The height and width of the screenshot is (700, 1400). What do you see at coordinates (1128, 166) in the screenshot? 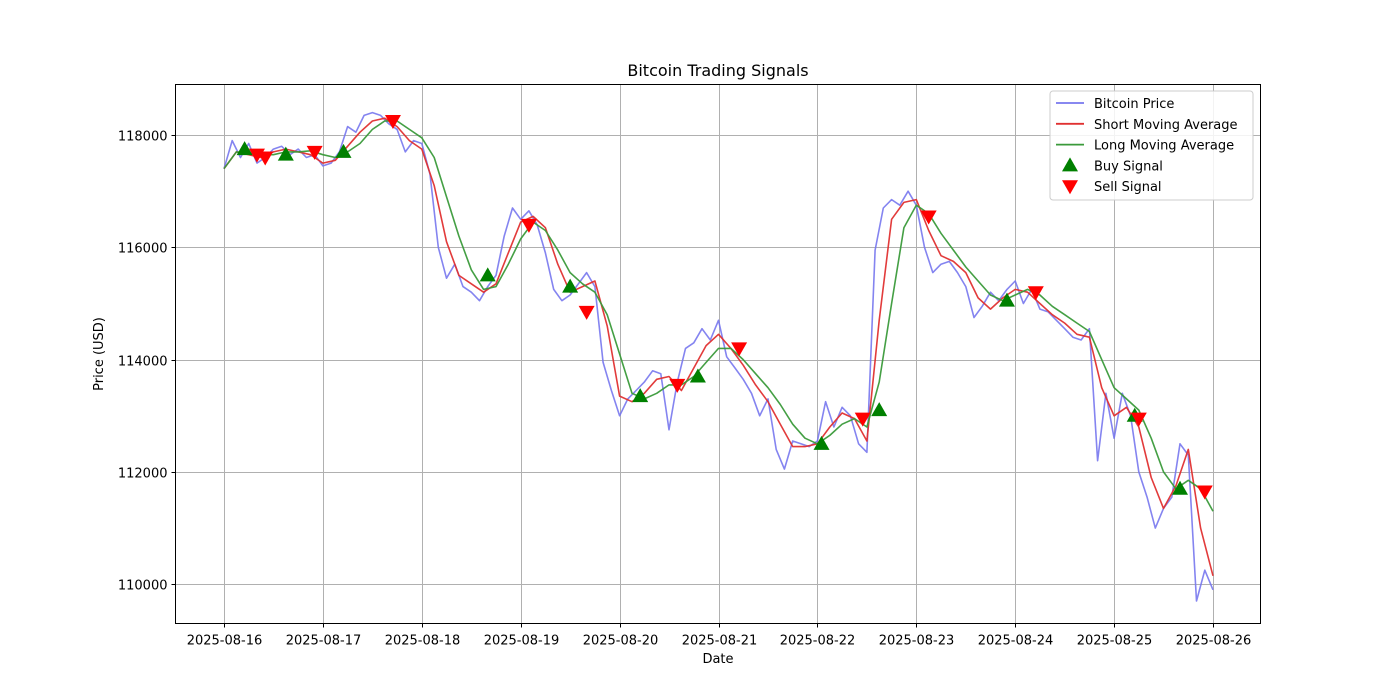
I see `legend-label: Buy Signal` at bounding box center [1128, 166].